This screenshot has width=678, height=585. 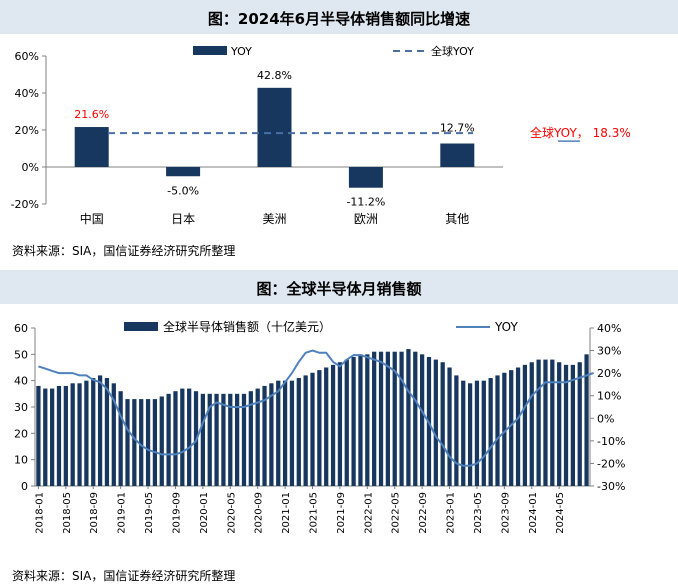 I want to click on figure1-title-band: 图：2024年6月半导体销售额同比增速, so click(x=339, y=17).